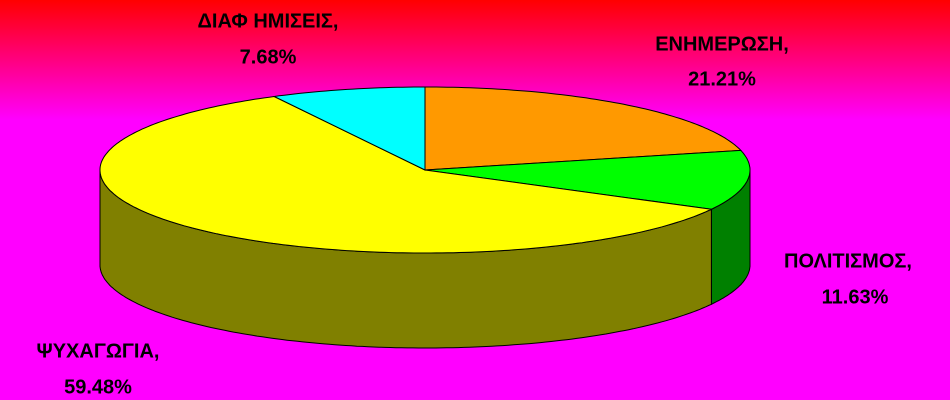 The height and width of the screenshot is (400, 950). I want to click on value-label: 7.68%, so click(268, 57).